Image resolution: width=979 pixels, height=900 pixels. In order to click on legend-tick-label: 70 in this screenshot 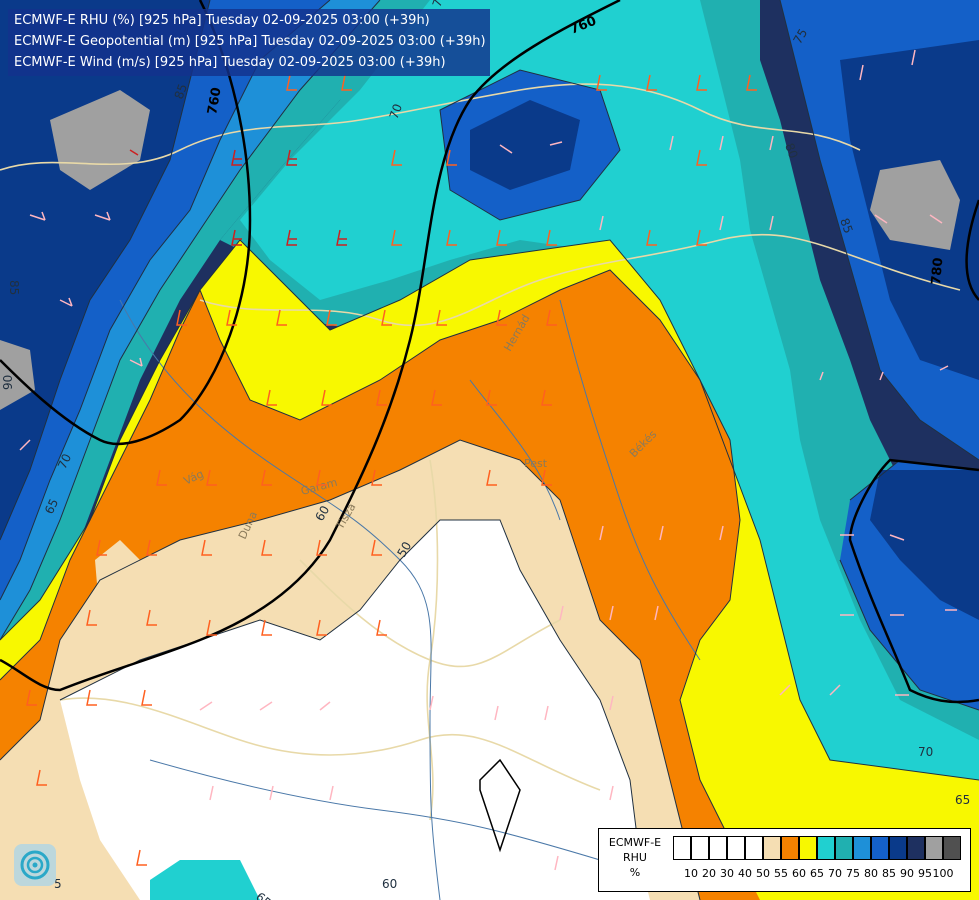, I will do `click(835, 873)`.